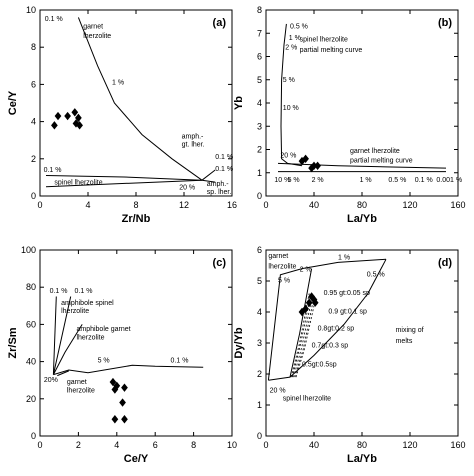  Describe the element at coordinates (31, 10) in the screenshot. I see `y-tick-label: 10` at that location.